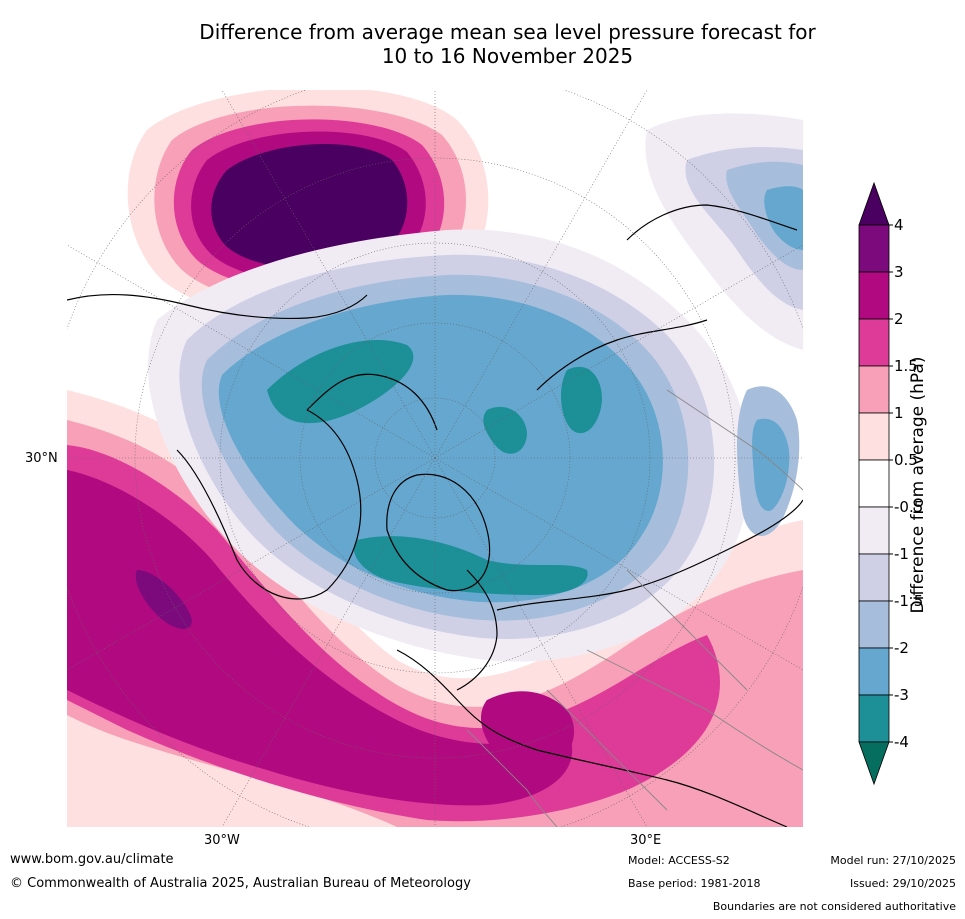 Image resolution: width=965 pixels, height=919 pixels. Describe the element at coordinates (507, 56) in the screenshot. I see `title-line-2: 10 to 16 November 2025` at that location.